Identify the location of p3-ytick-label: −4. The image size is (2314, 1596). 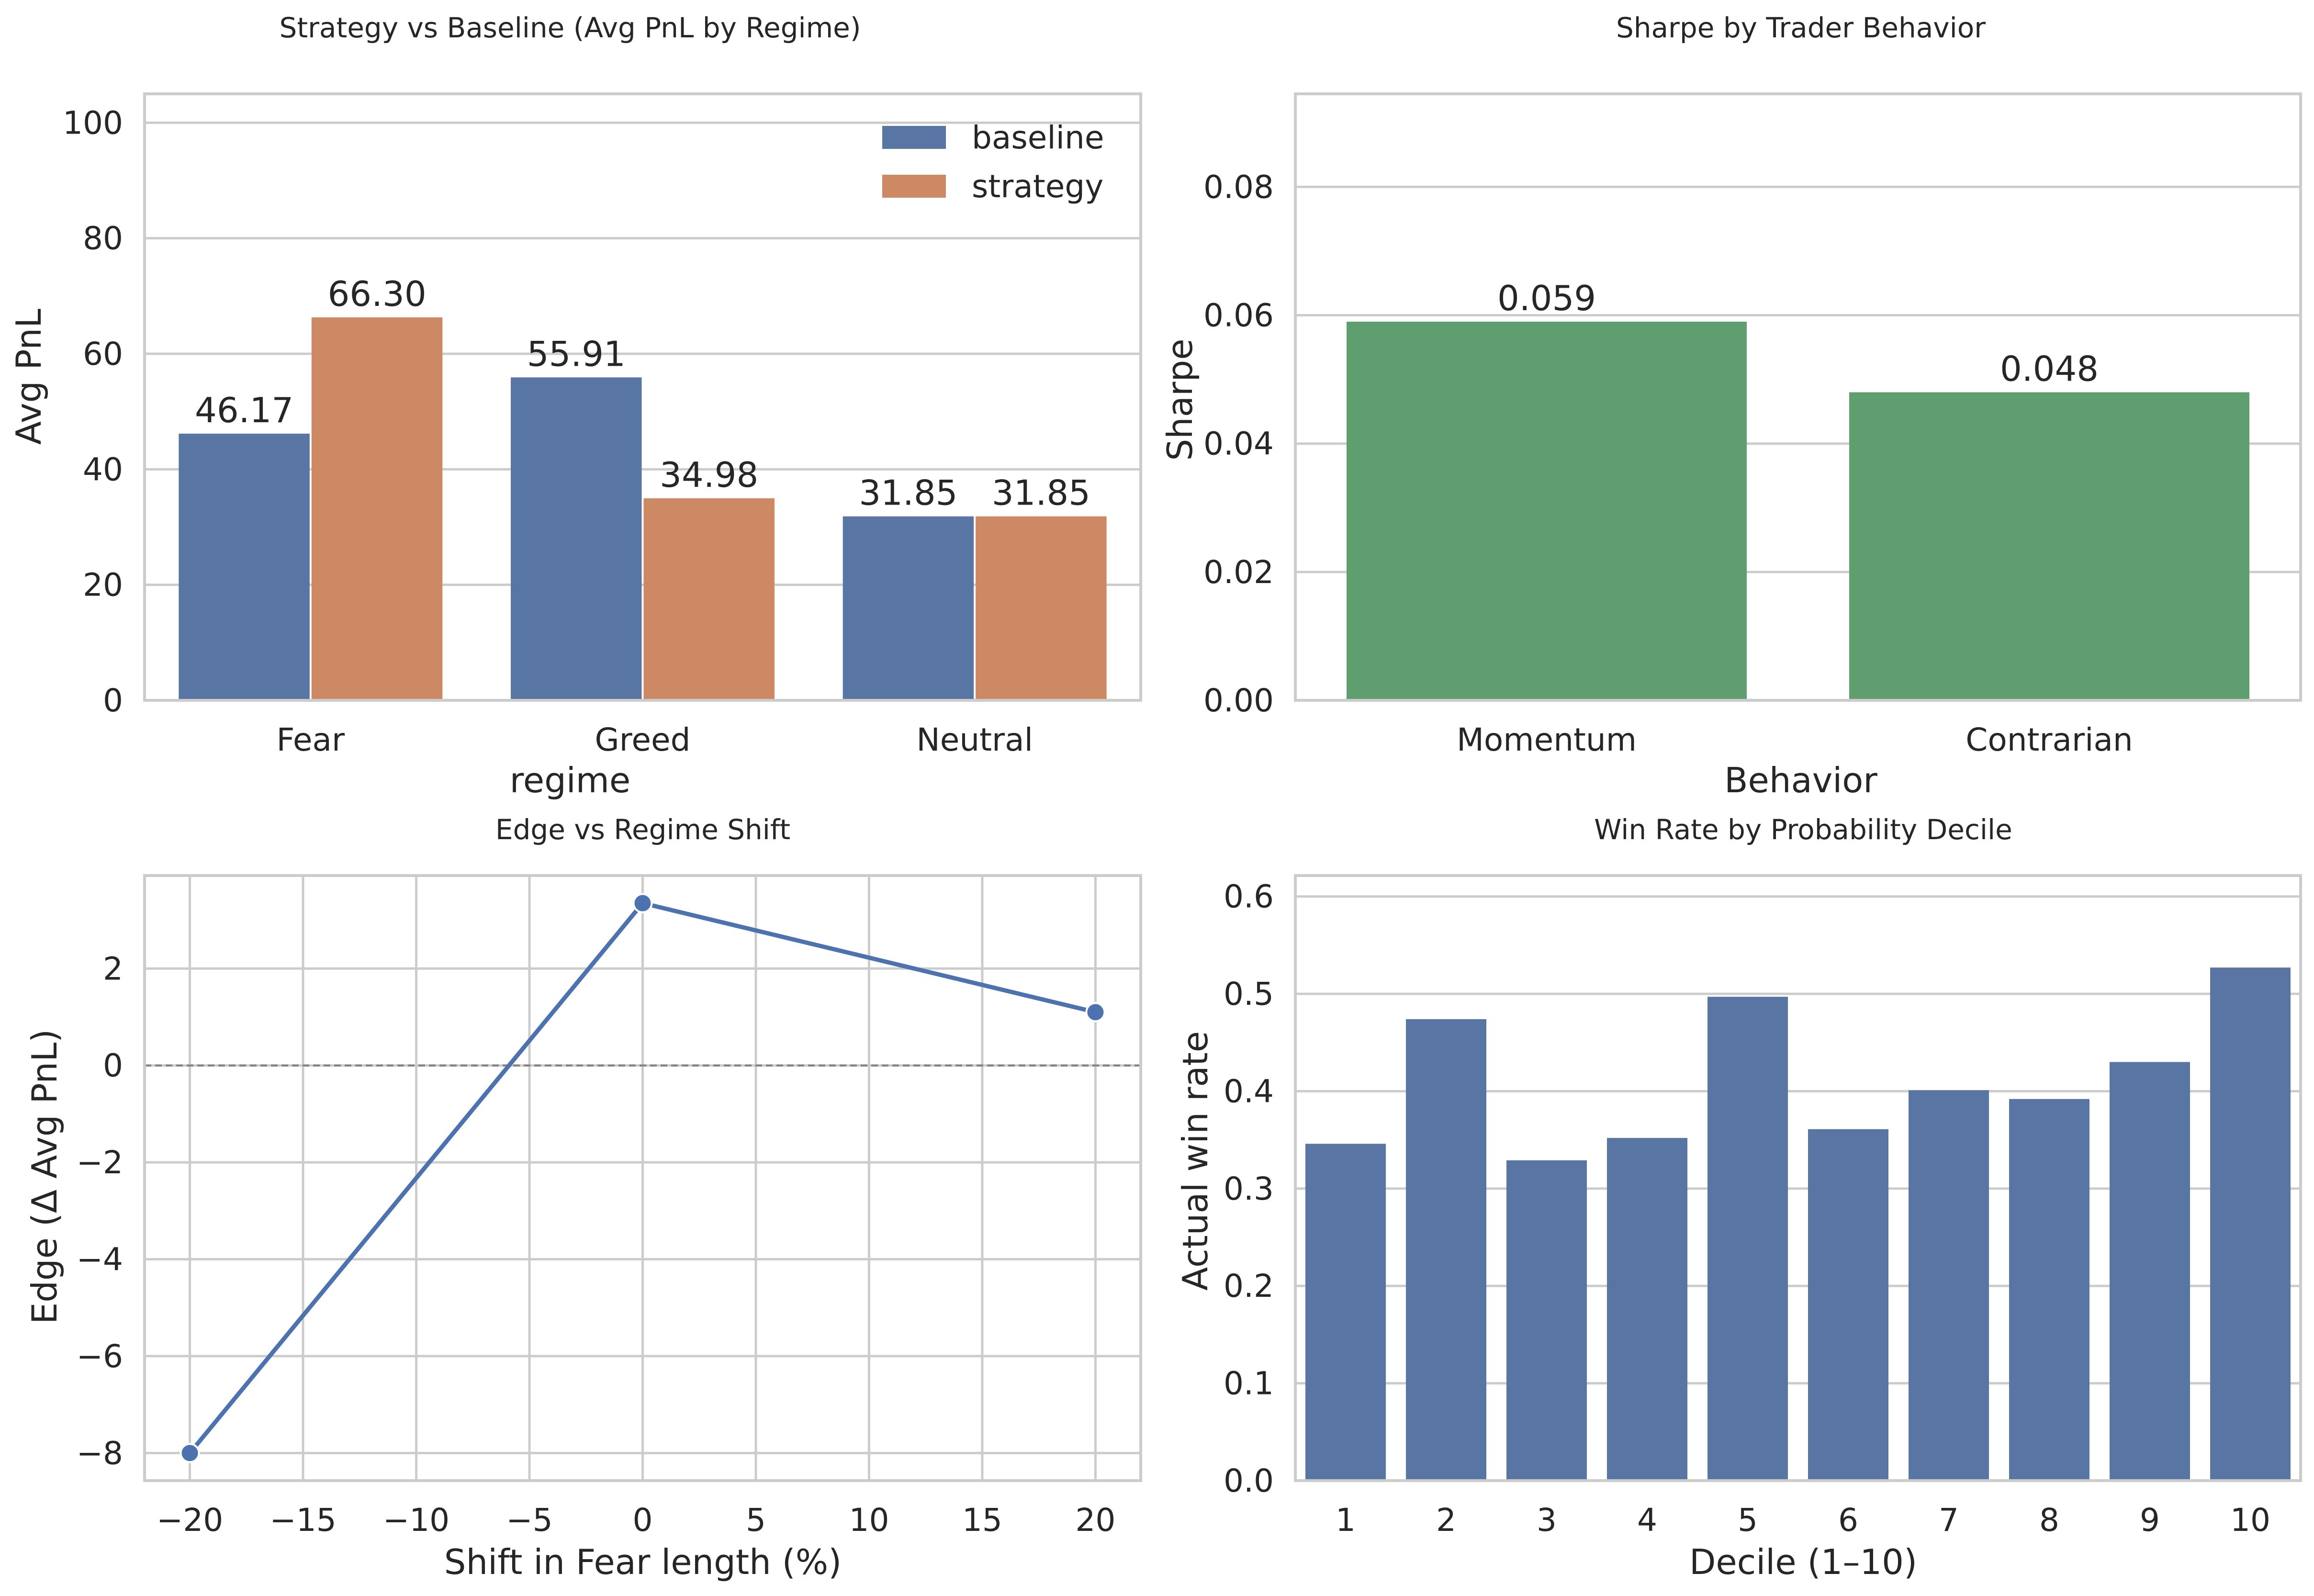
(100, 1259).